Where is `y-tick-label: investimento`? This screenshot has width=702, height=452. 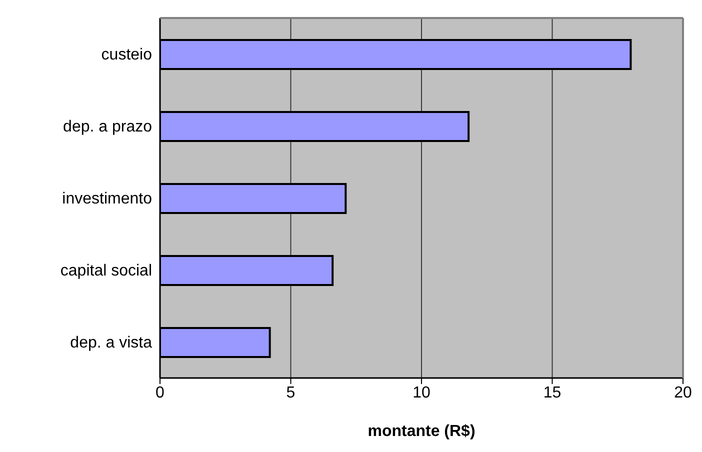
y-tick-label: investimento is located at coordinates (107, 199).